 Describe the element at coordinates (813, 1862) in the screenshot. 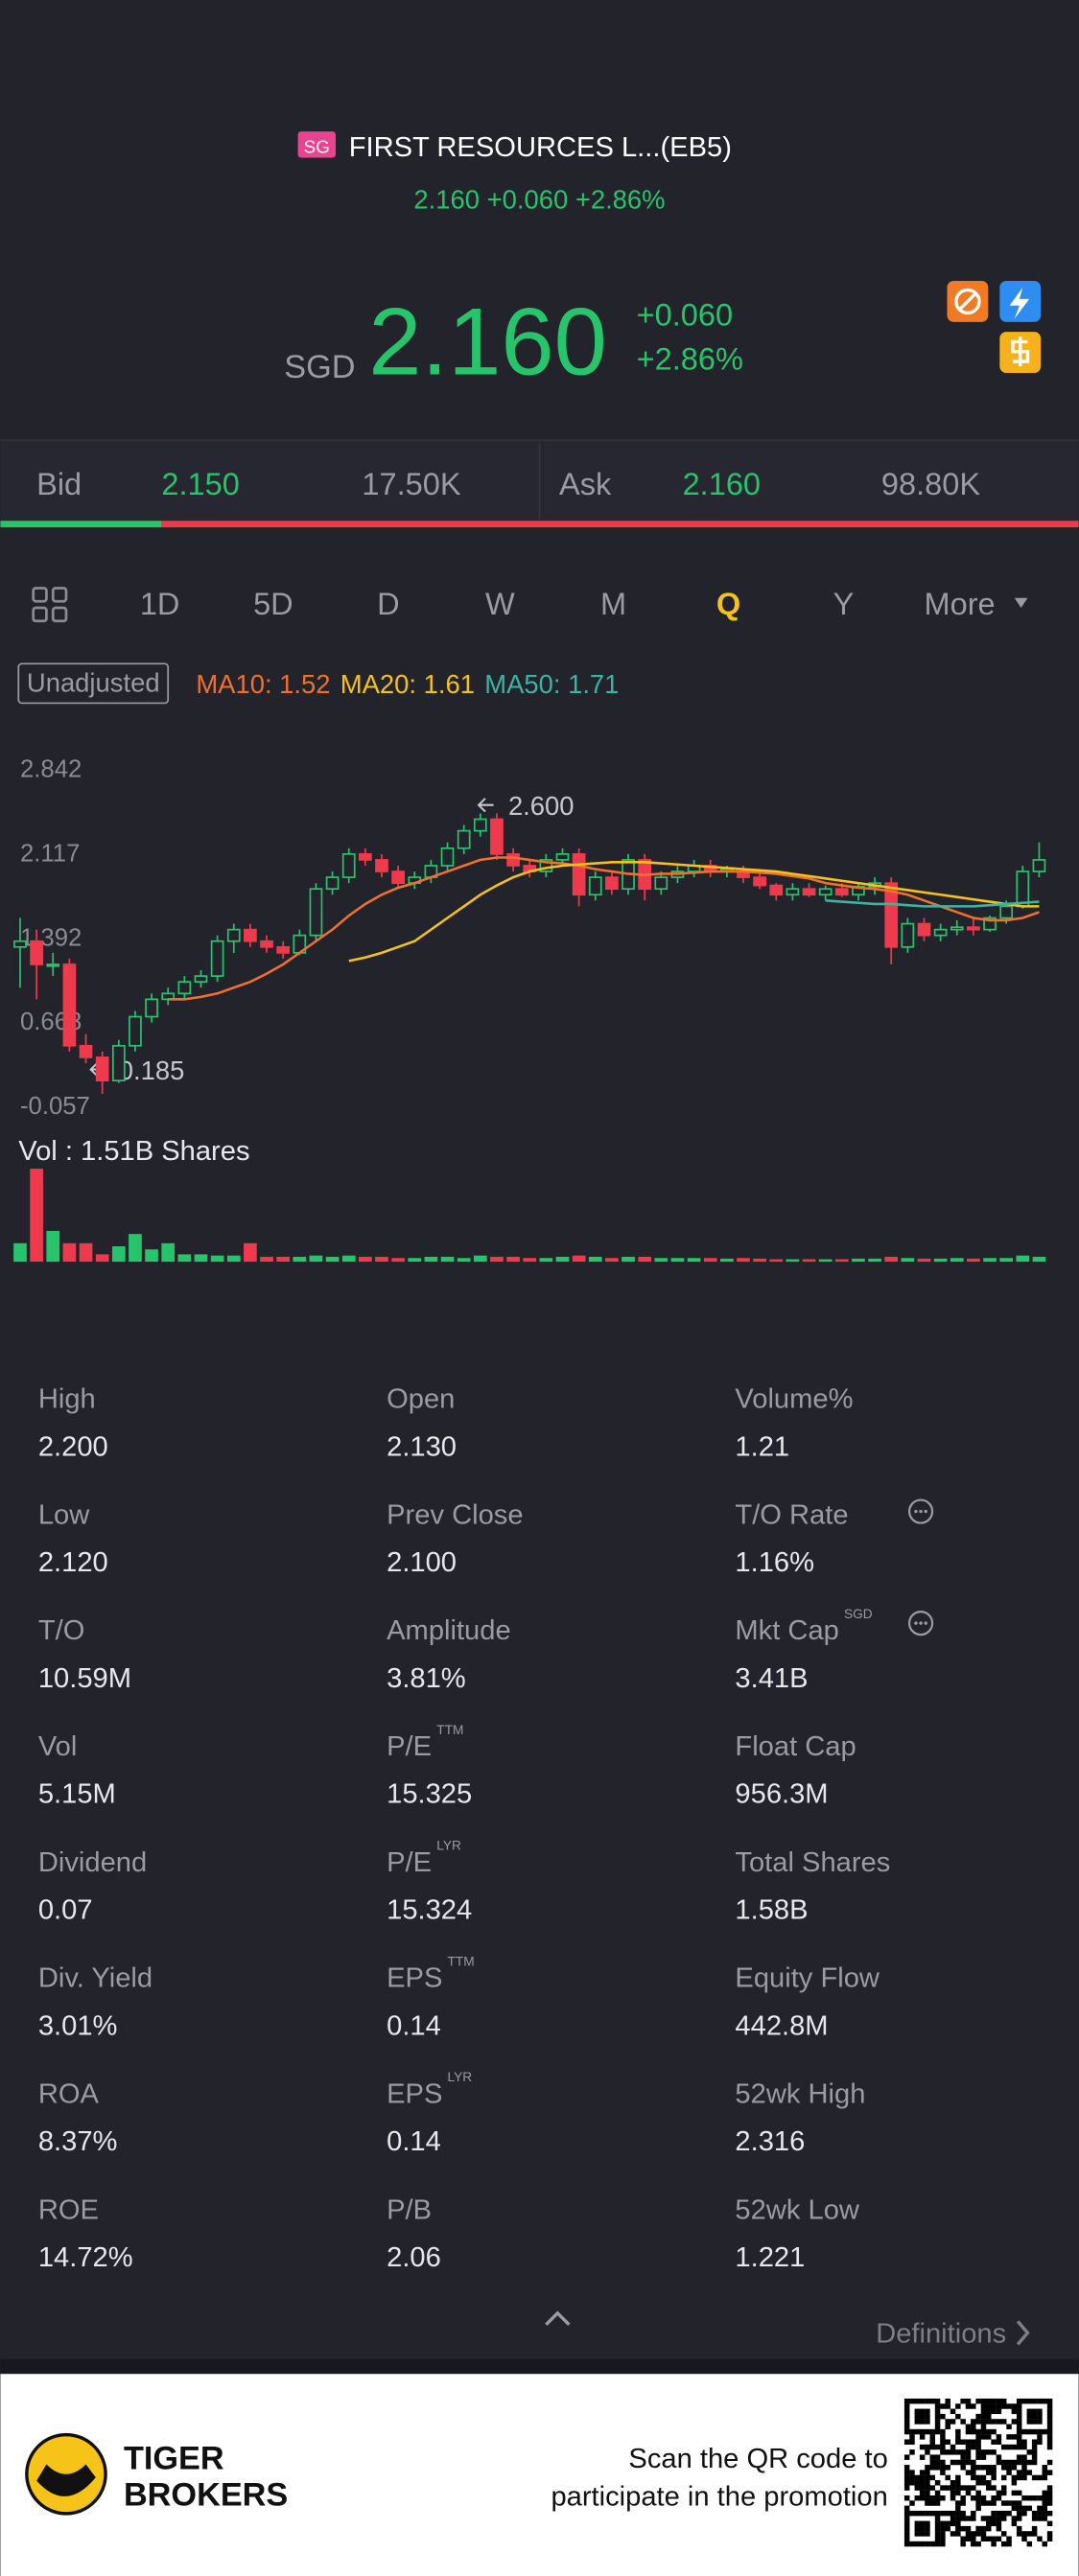

I see `stat-label: Total Shares` at that location.